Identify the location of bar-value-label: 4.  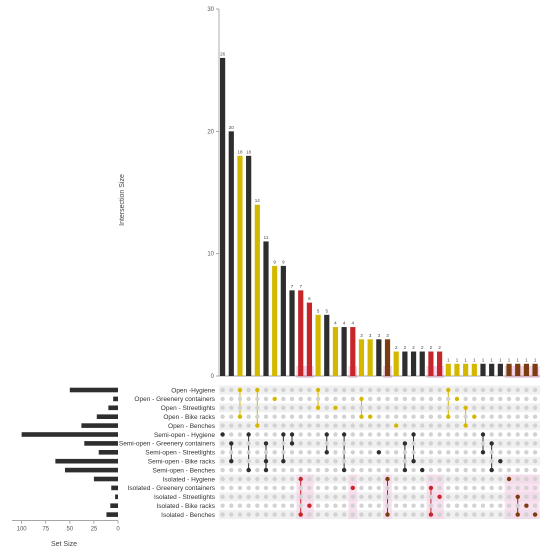
(344, 323).